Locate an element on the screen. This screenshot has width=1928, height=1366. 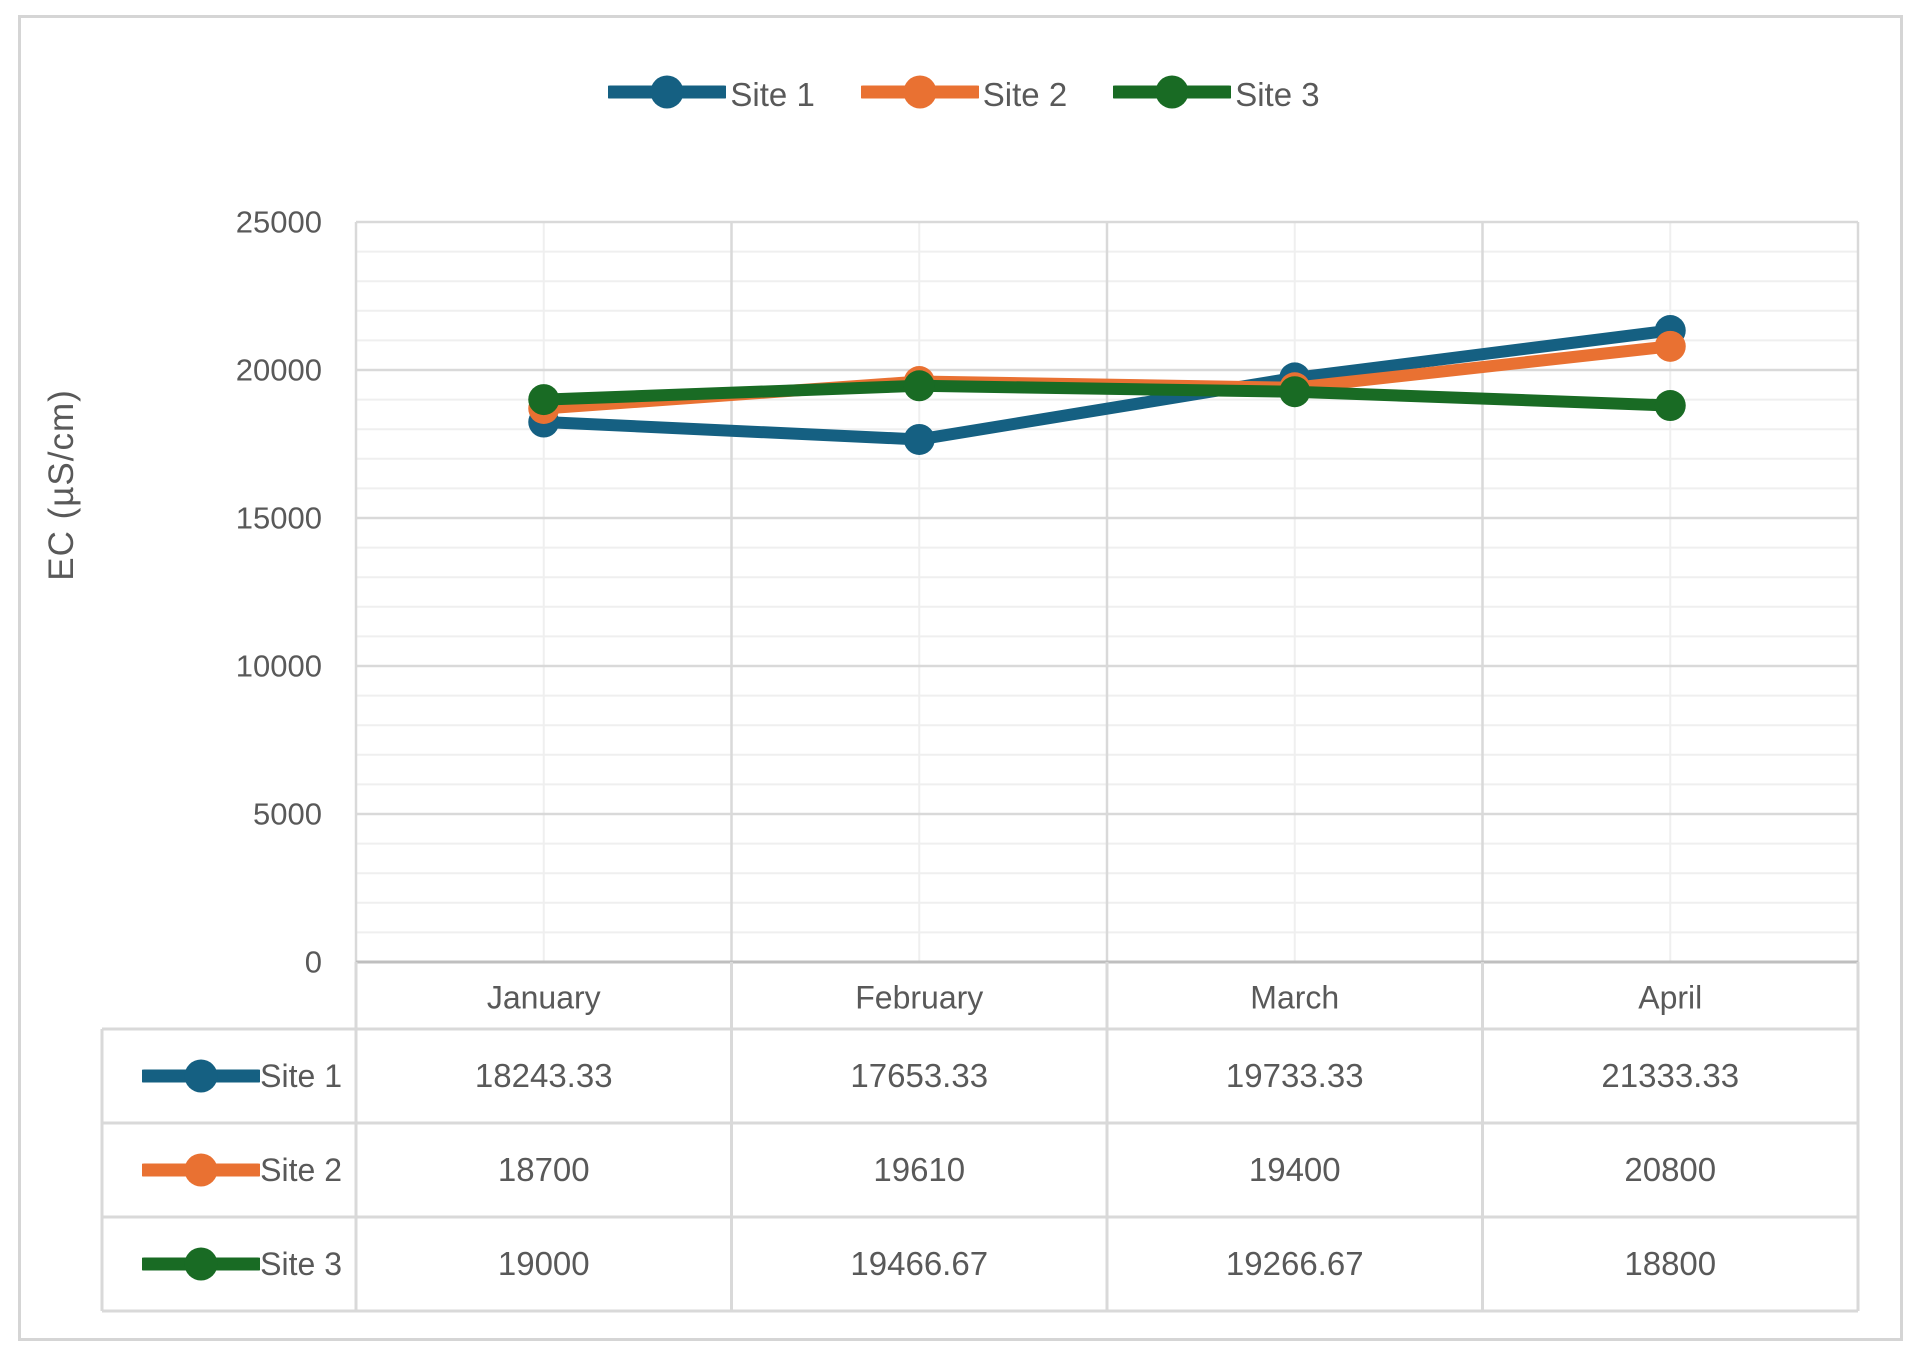
month-label-february: February is located at coordinates (919, 997).